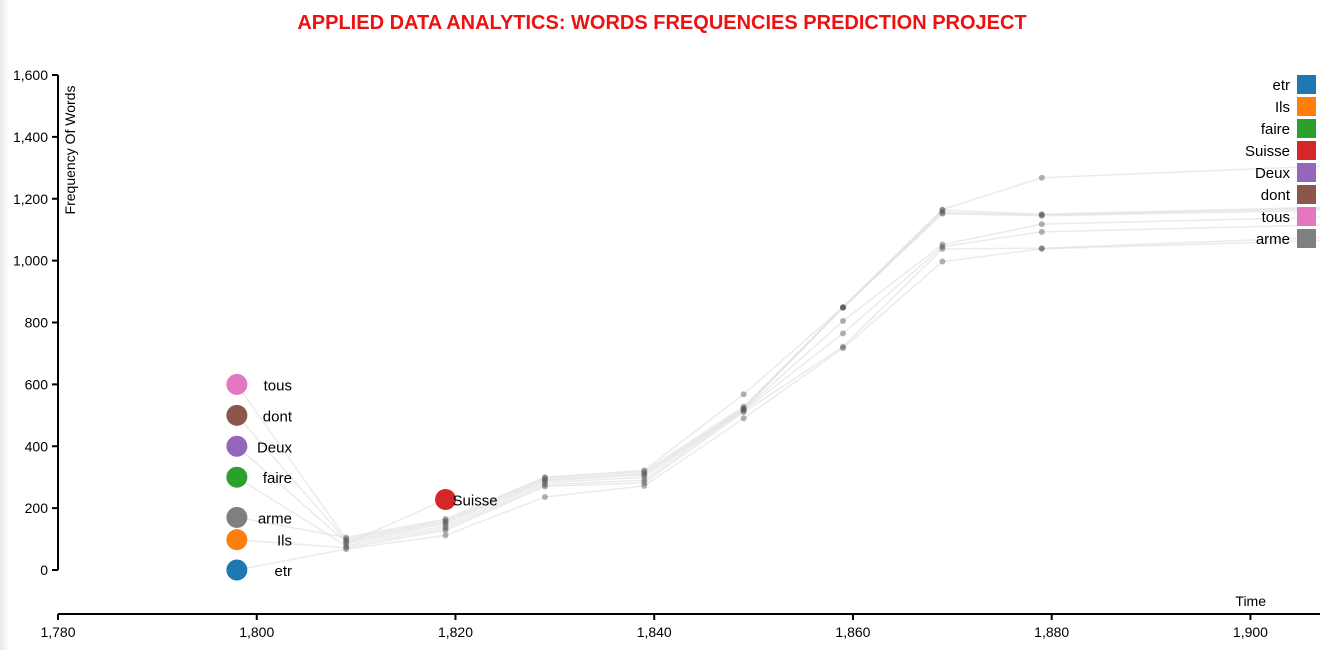 Image resolution: width=1323 pixels, height=650 pixels. Describe the element at coordinates (256, 632) in the screenshot. I see `x-tick-label: 1,800` at that location.